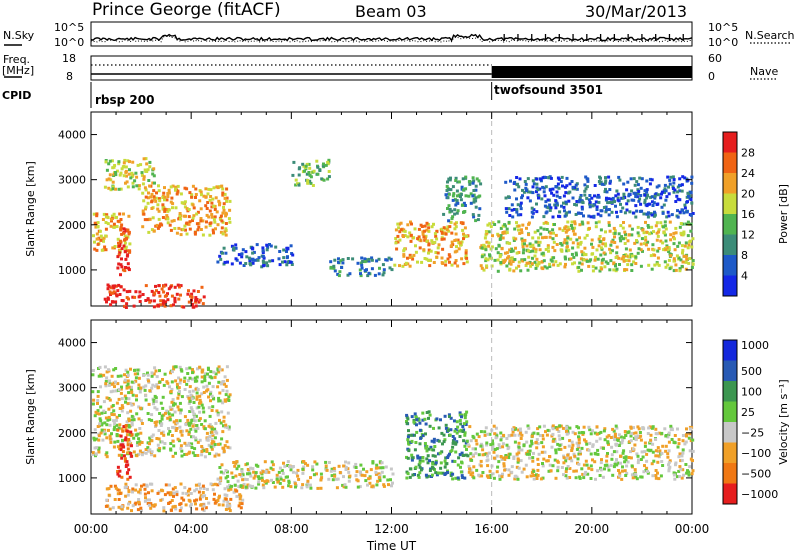 Image resolution: width=800 pixels, height=554 pixels. Describe the element at coordinates (72, 343) in the screenshot. I see `y-tick-label: 4000` at that location.